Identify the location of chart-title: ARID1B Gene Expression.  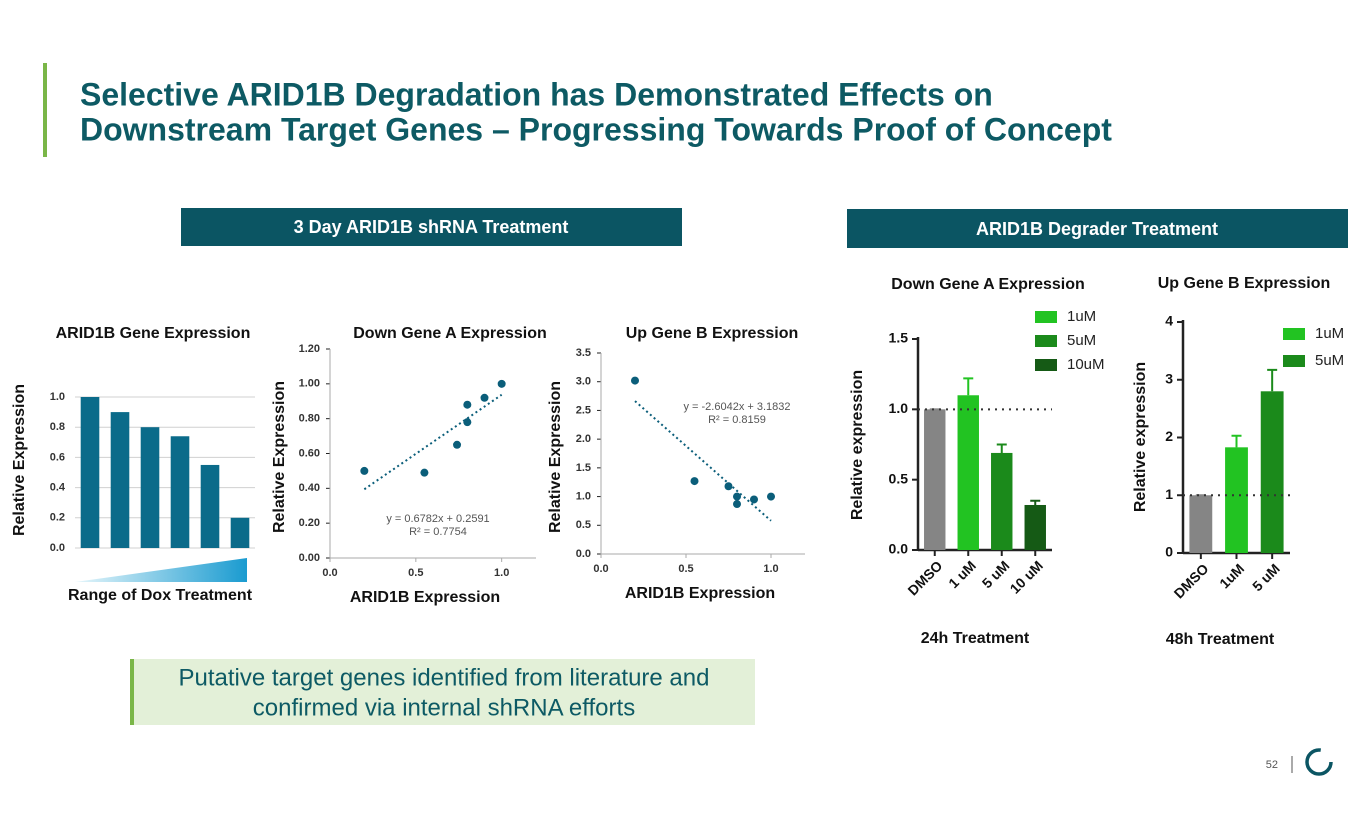
(153, 333).